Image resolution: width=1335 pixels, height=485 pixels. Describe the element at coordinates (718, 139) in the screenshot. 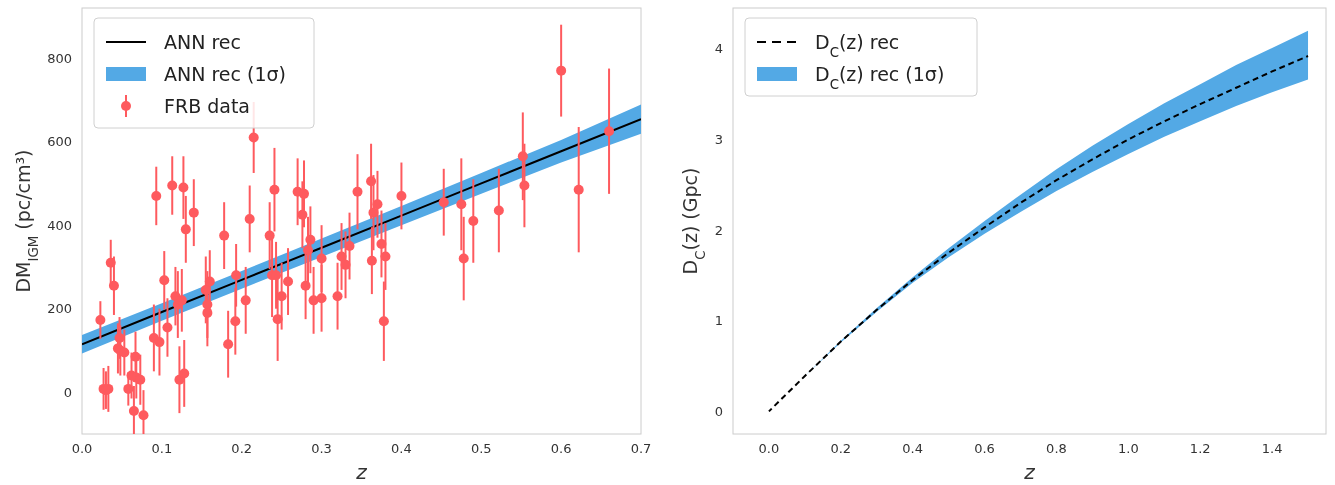

I see `y-tick-label: 3` at that location.